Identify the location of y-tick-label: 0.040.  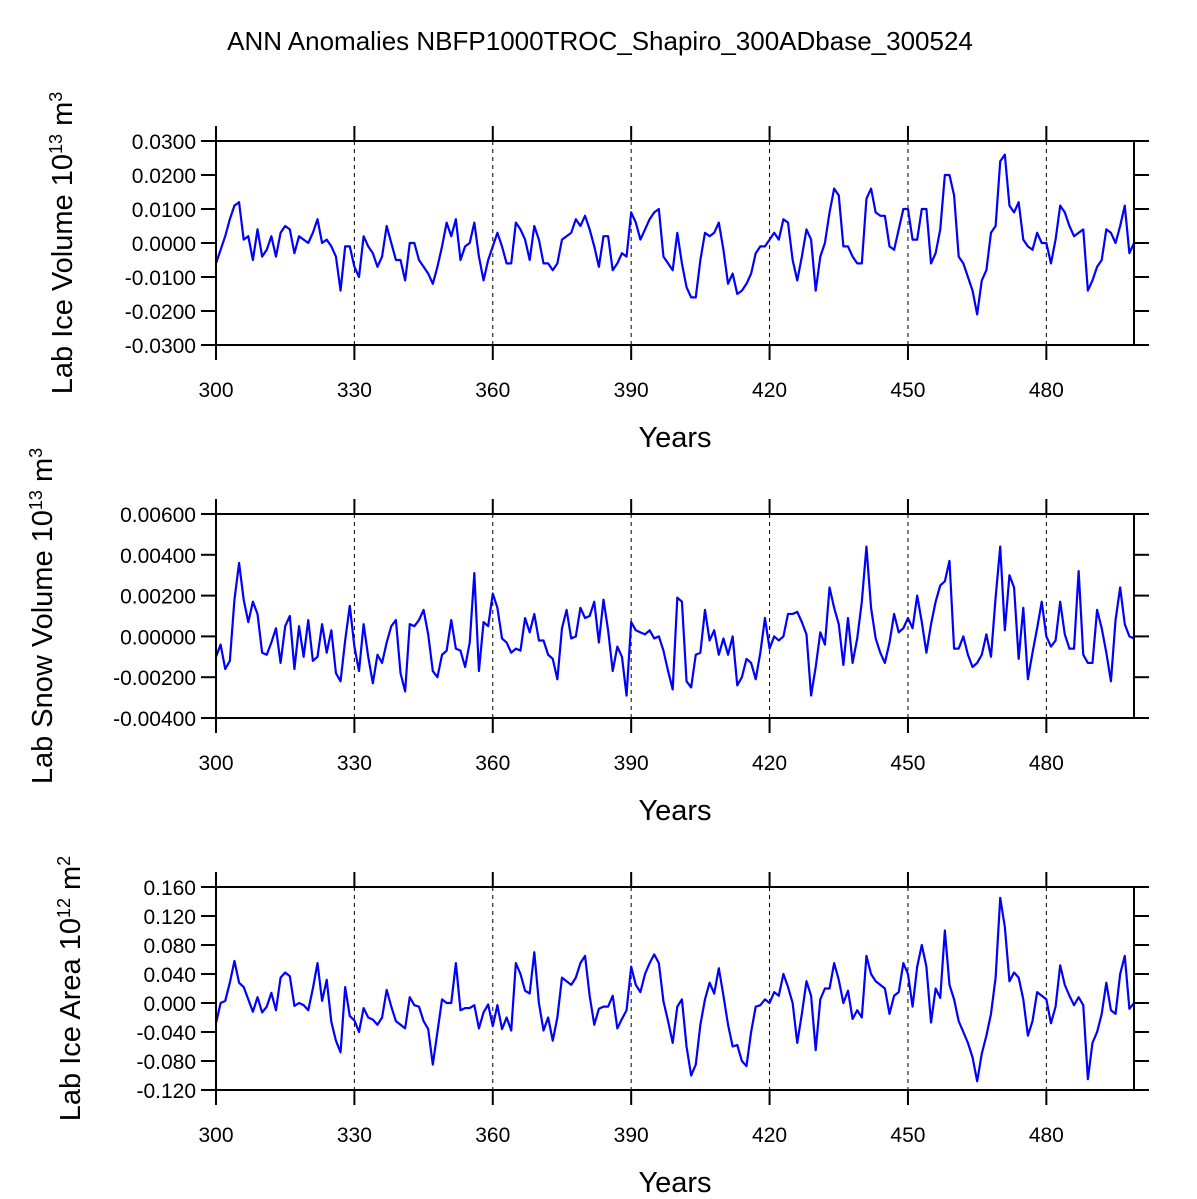
(169, 975).